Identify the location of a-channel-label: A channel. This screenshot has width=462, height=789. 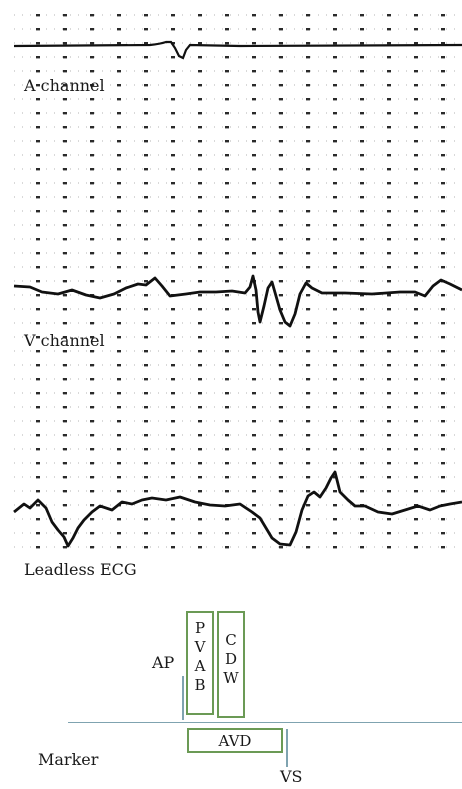
(64, 85).